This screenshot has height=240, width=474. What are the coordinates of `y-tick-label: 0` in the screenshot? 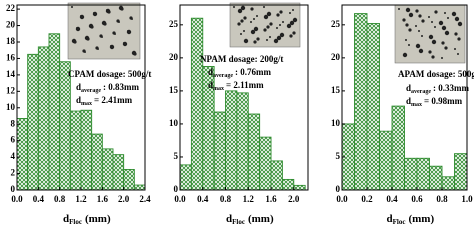 It's located at (338, 189).